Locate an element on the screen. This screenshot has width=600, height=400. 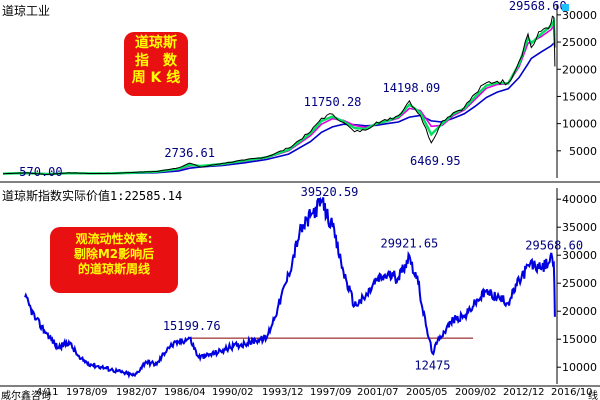
bottom-y-tick-label: 30000 is located at coordinates (579, 255).